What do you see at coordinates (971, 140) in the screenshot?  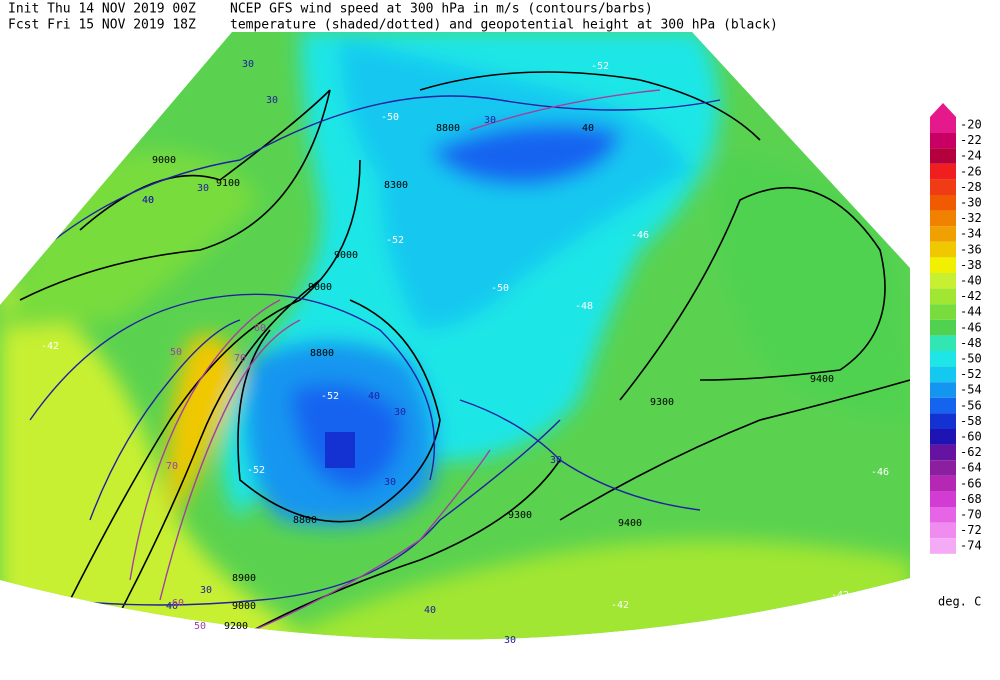 I see `colorbar-label: -22` at bounding box center [971, 140].